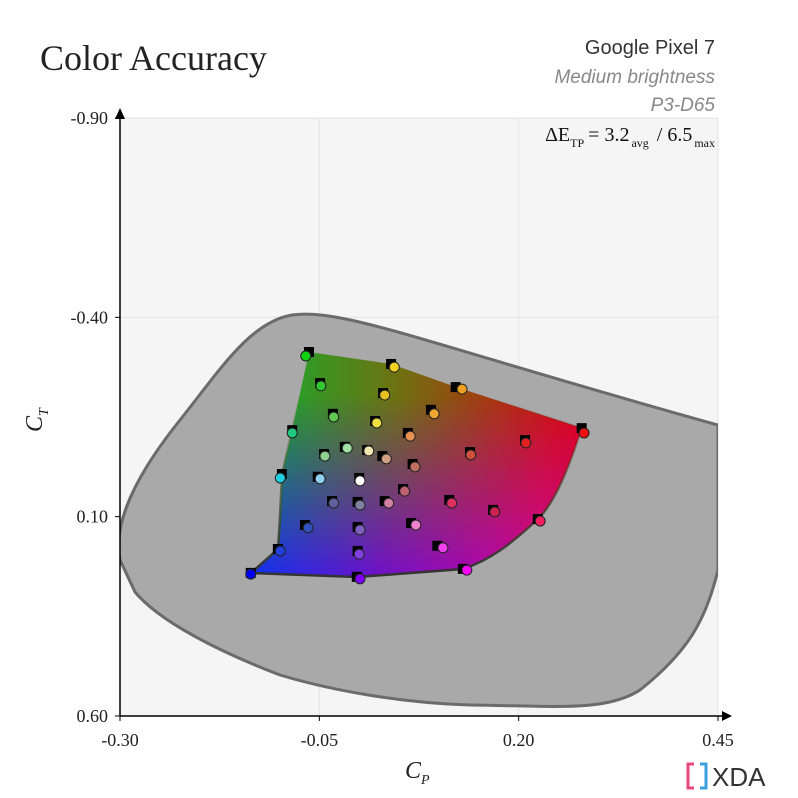  I want to click on x-tick-label: 0.20, so click(519, 740).